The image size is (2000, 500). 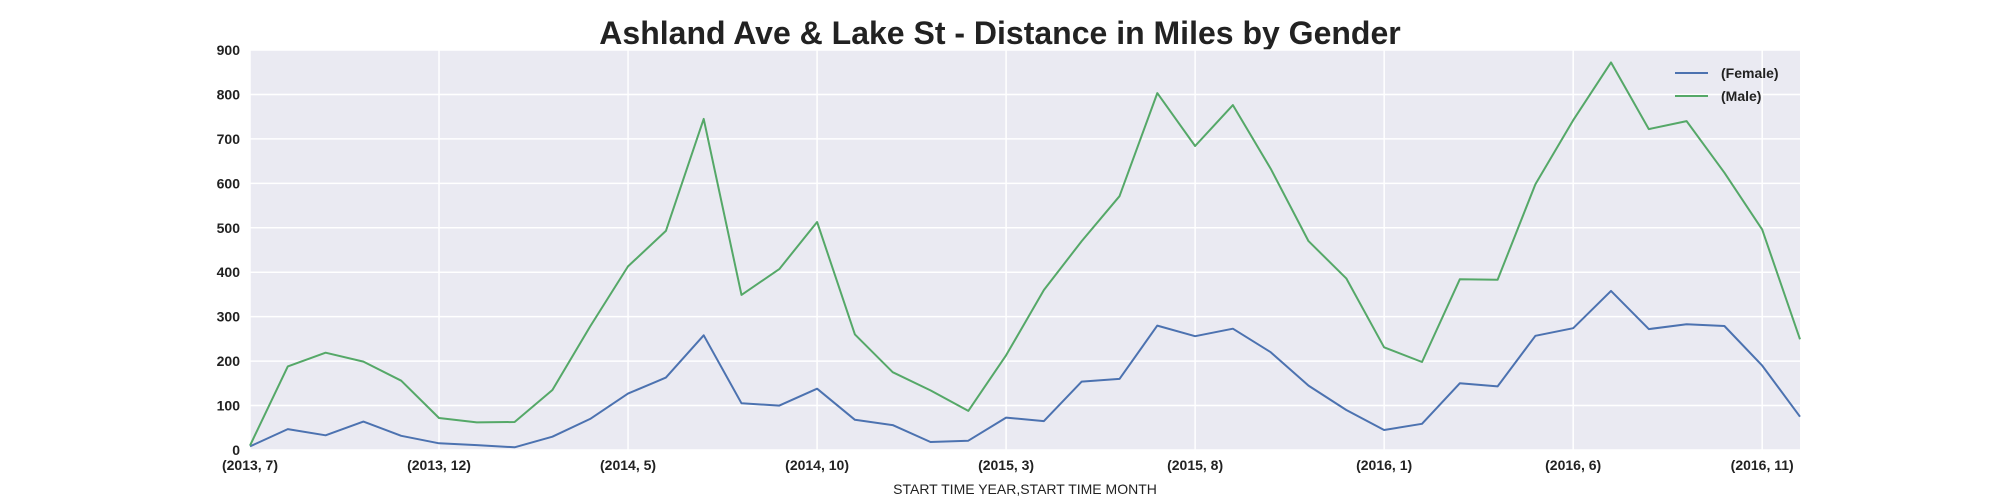 I want to click on y-tick-label: 600, so click(x=229, y=183).